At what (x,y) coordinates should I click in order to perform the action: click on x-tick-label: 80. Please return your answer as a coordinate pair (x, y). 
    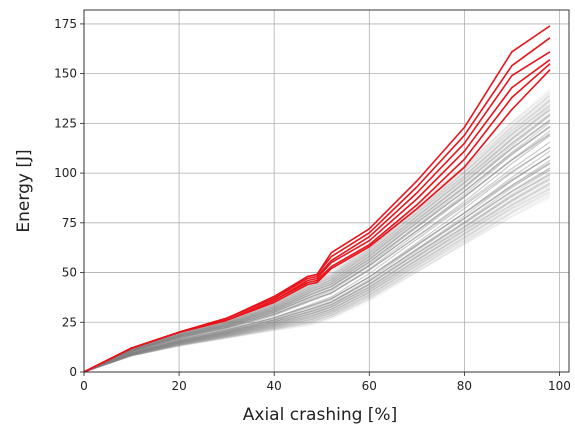
    Looking at the image, I should click on (464, 386).